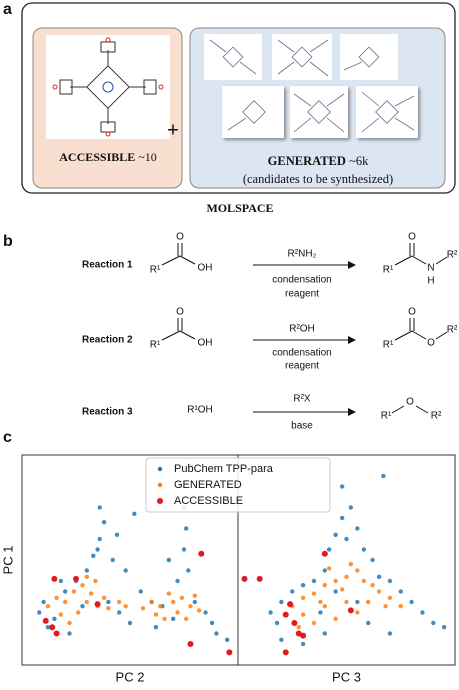  I want to click on panel-label: a, so click(7, 9).